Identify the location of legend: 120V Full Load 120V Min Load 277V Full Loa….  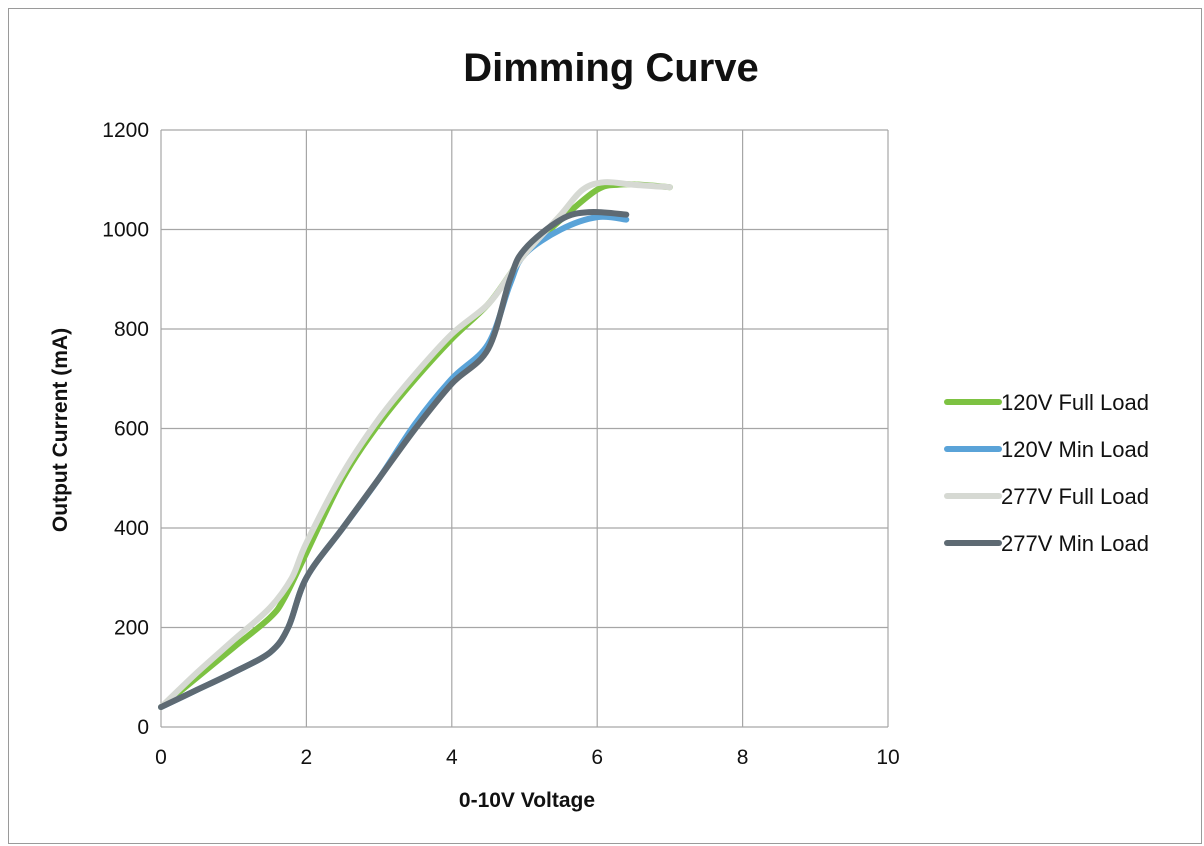
(1046, 473).